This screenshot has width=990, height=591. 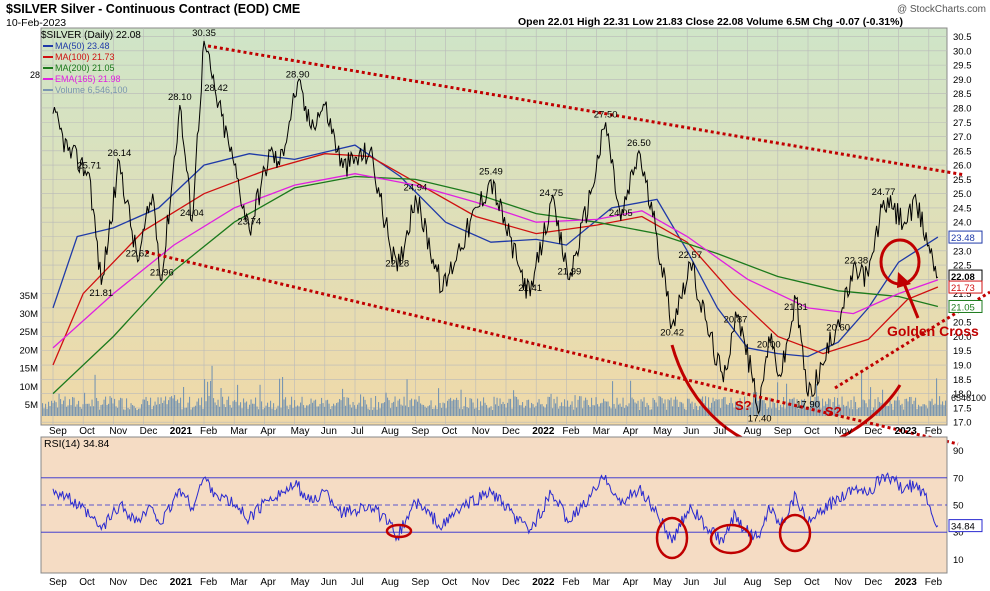 What do you see at coordinates (602, 582) in the screenshot?
I see `date-tick-label: Mar` at bounding box center [602, 582].